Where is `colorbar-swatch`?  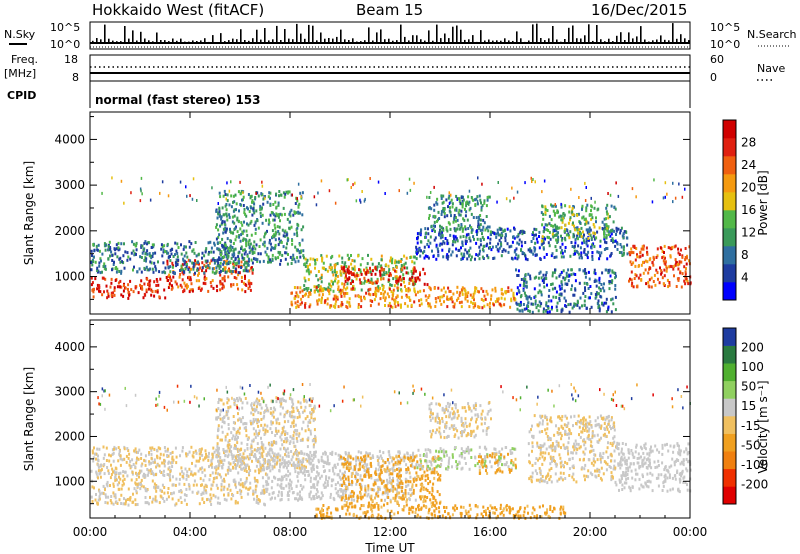
colorbar-swatch is located at coordinates (729, 147).